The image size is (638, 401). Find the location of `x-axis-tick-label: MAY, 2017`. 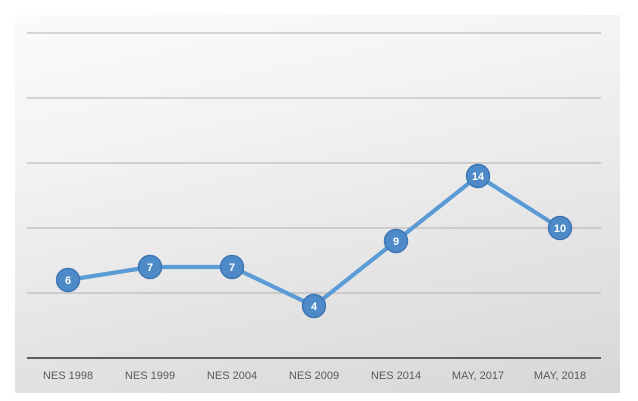

x-axis-tick-label: MAY, 2017 is located at coordinates (478, 376).